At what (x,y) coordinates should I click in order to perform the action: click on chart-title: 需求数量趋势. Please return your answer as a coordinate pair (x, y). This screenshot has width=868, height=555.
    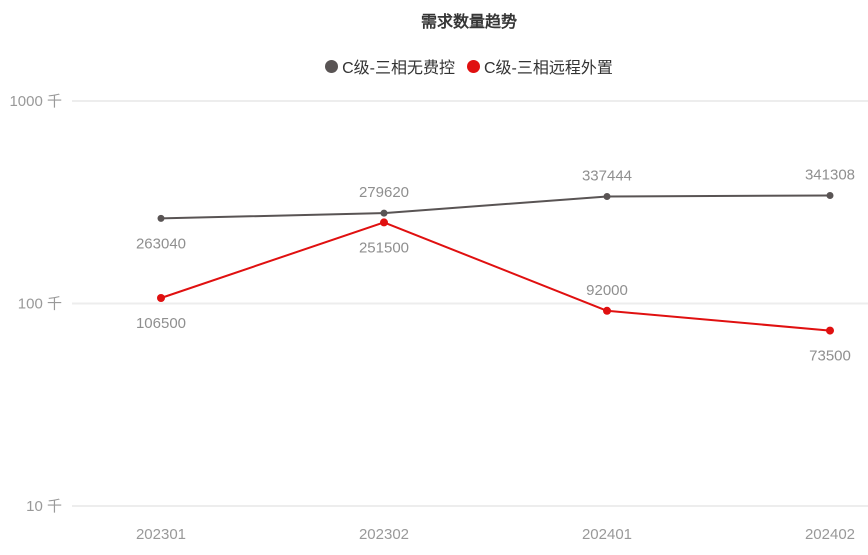
    Looking at the image, I should click on (468, 22).